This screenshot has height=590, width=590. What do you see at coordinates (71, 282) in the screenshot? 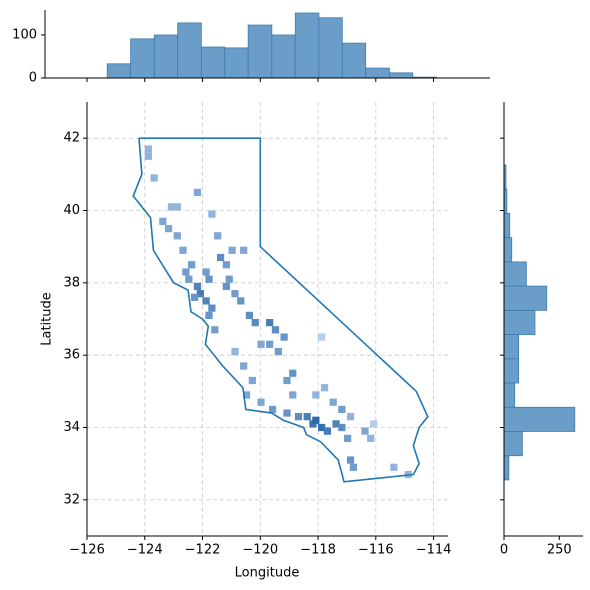
I see `y-tick-label: 38` at bounding box center [71, 282].